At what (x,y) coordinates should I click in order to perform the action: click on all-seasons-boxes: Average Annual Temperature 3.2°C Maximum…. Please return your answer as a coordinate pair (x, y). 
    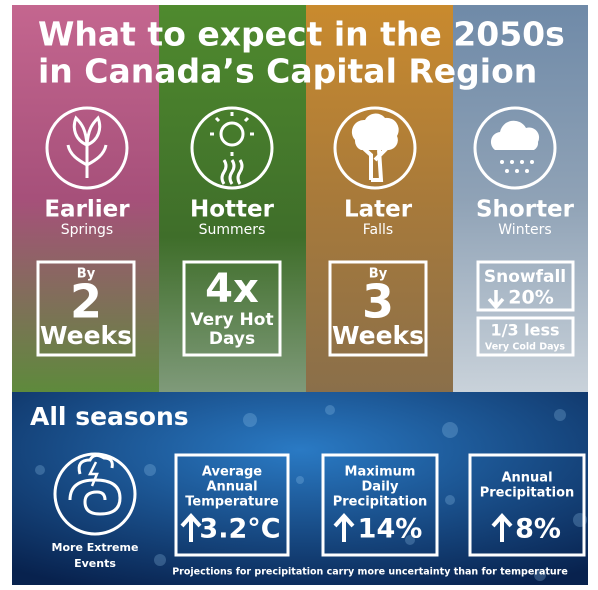
    Looking at the image, I should click on (380, 505).